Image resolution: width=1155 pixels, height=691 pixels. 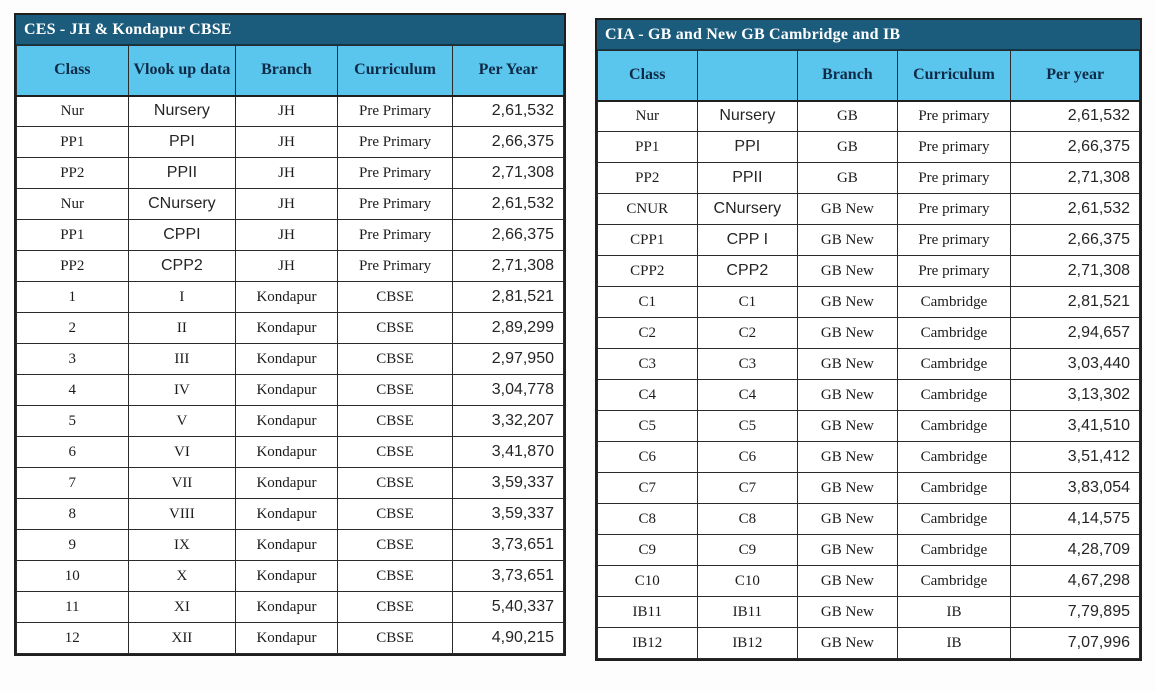 I want to click on table-row: 7 VII Kondapur CBSE 3,59,337, so click(x=290, y=483).